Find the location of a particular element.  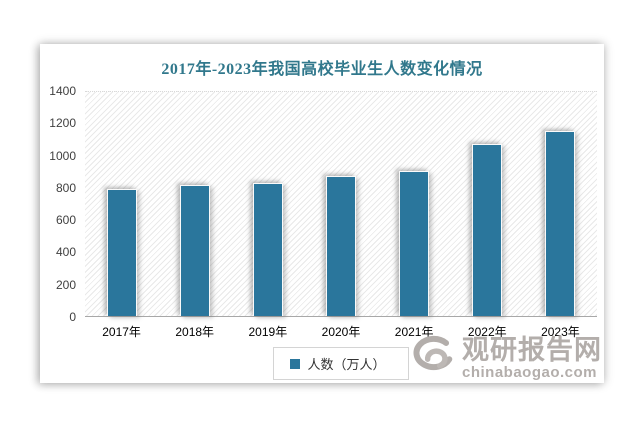

y-axis-tick-label: 400 is located at coordinates (65, 252).